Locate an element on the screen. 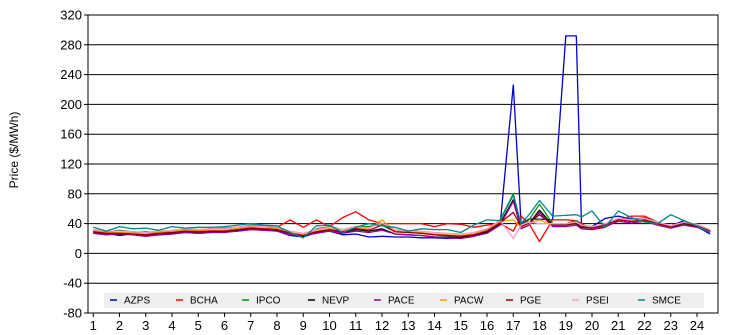 The height and width of the screenshot is (335, 729). x-tick-label: 9 is located at coordinates (303, 325).